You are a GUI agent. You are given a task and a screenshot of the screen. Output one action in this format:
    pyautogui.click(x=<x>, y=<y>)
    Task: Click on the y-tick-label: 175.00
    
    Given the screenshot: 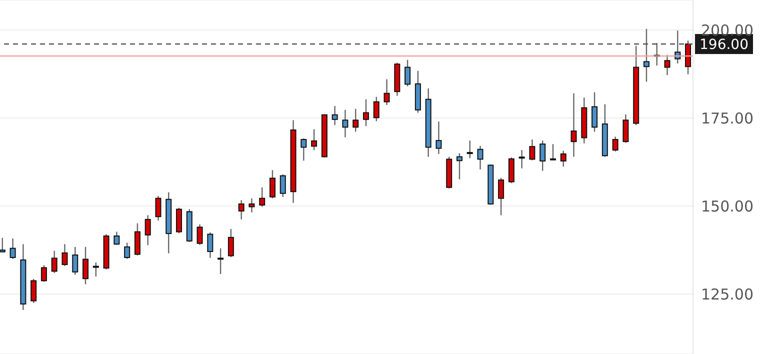 What is the action you would take?
    pyautogui.click(x=727, y=118)
    